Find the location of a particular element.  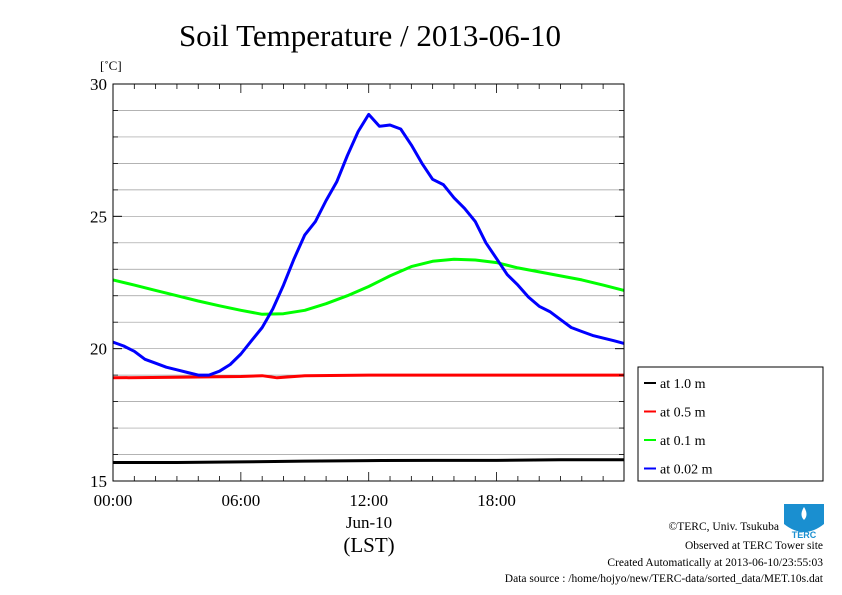

terc-logo: TERC is located at coordinates (804, 522).